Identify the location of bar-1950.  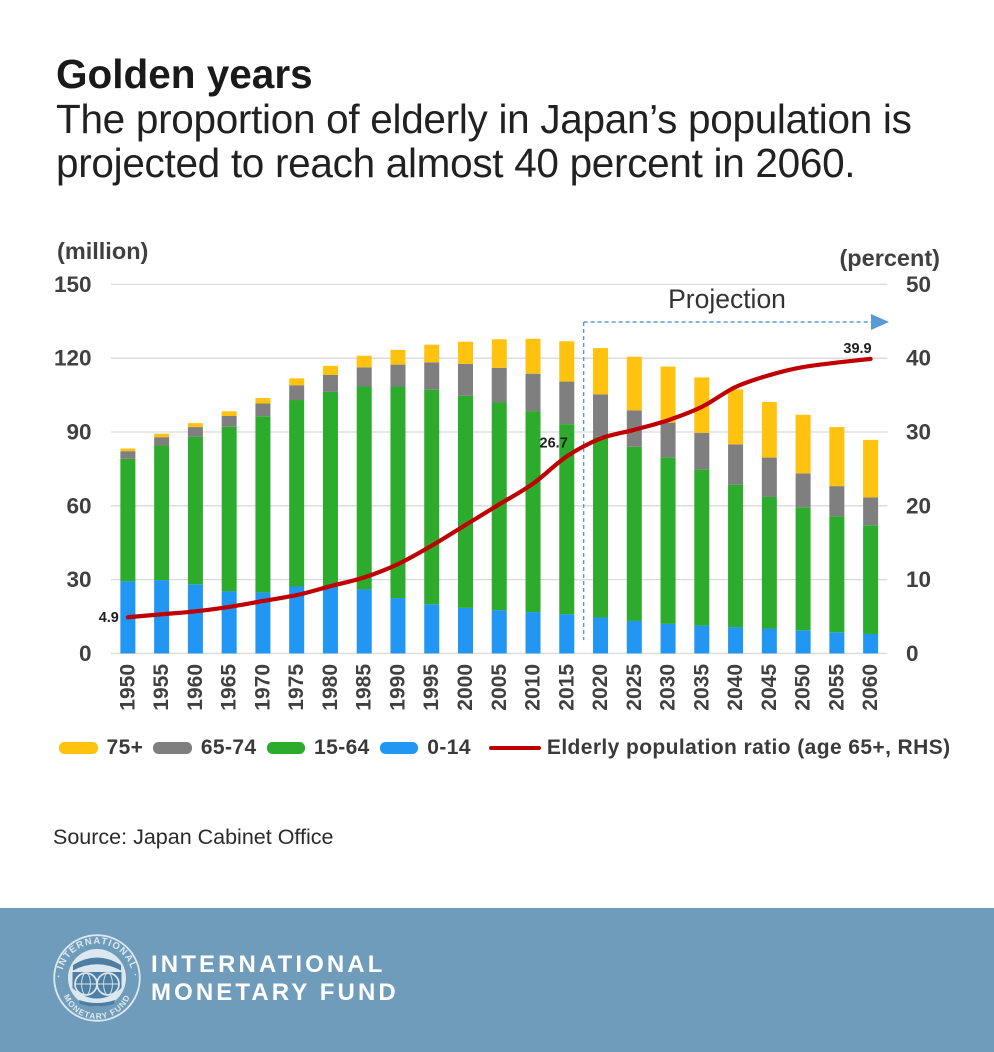
(128, 551).